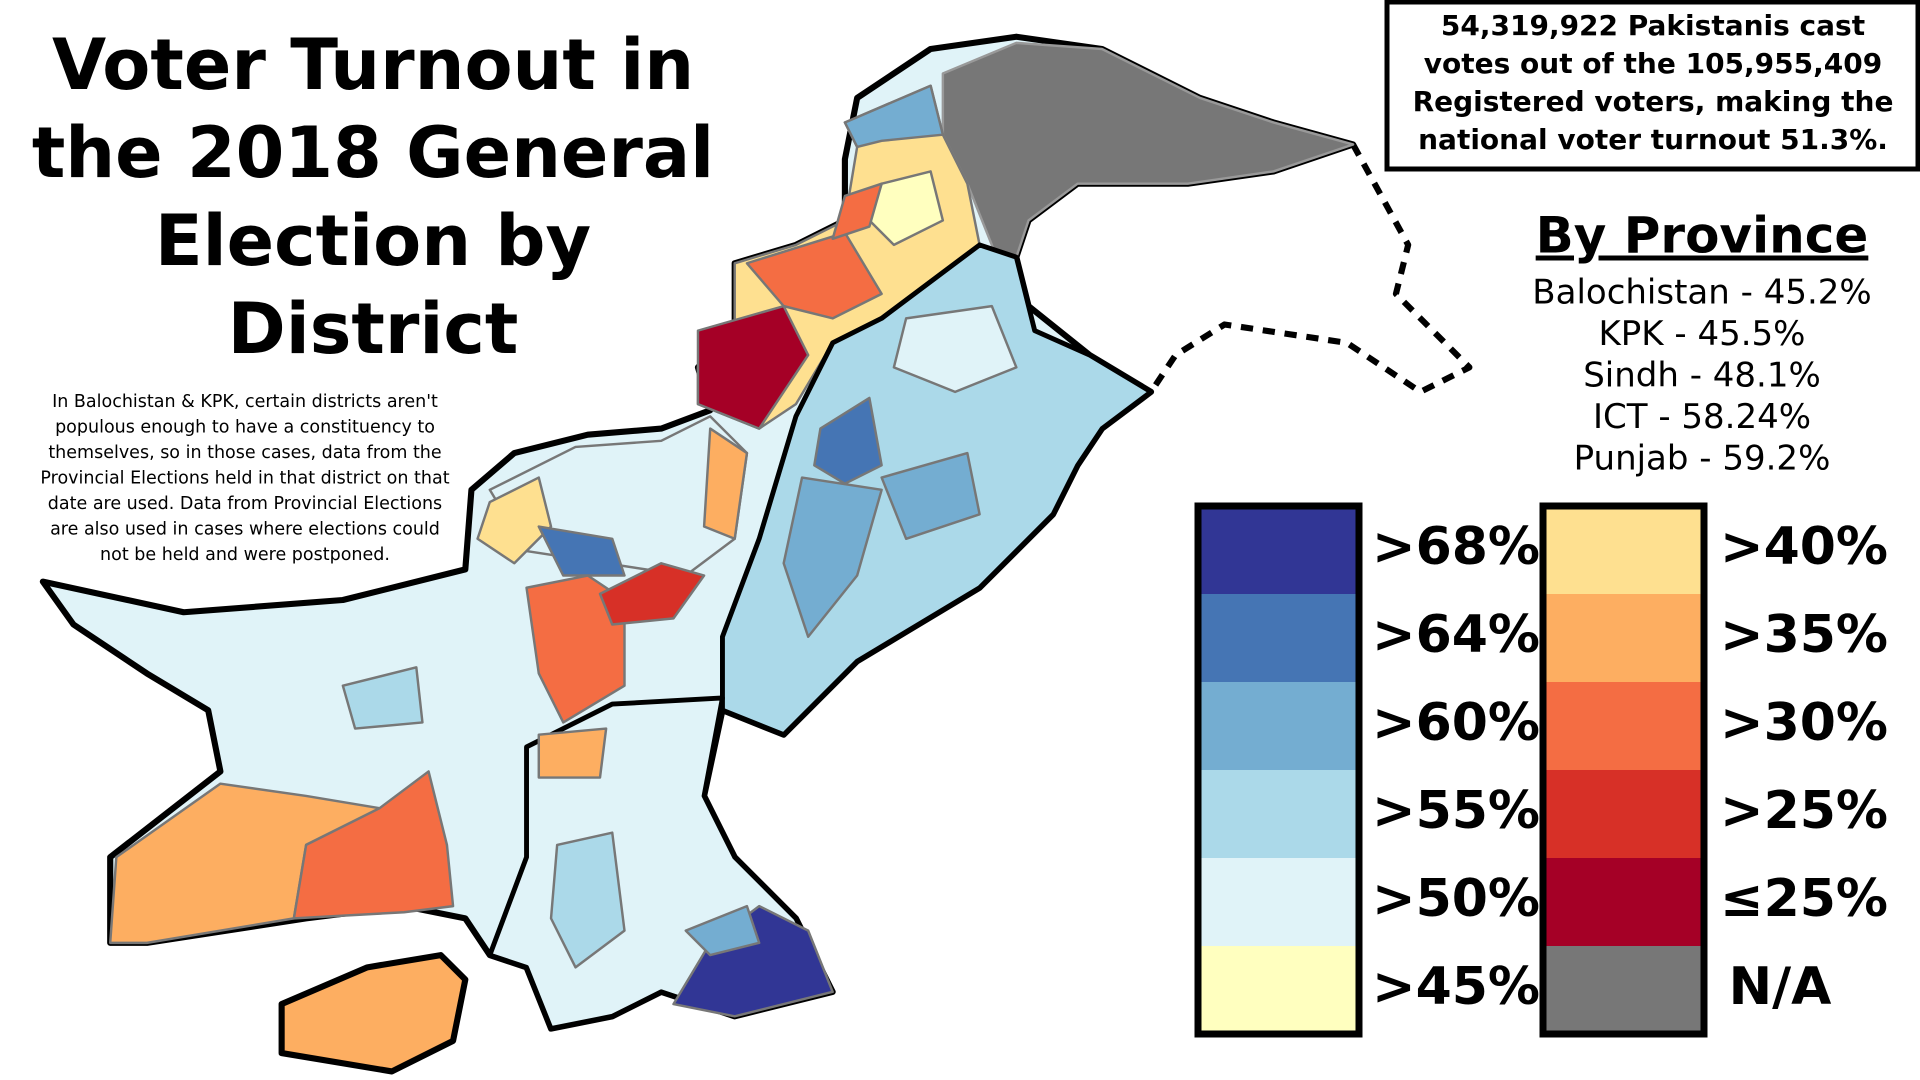 This screenshot has width=1920, height=1080. Describe the element at coordinates (1653, 139) in the screenshot. I see `summary-line: national voter turnout 51.3%.` at that location.